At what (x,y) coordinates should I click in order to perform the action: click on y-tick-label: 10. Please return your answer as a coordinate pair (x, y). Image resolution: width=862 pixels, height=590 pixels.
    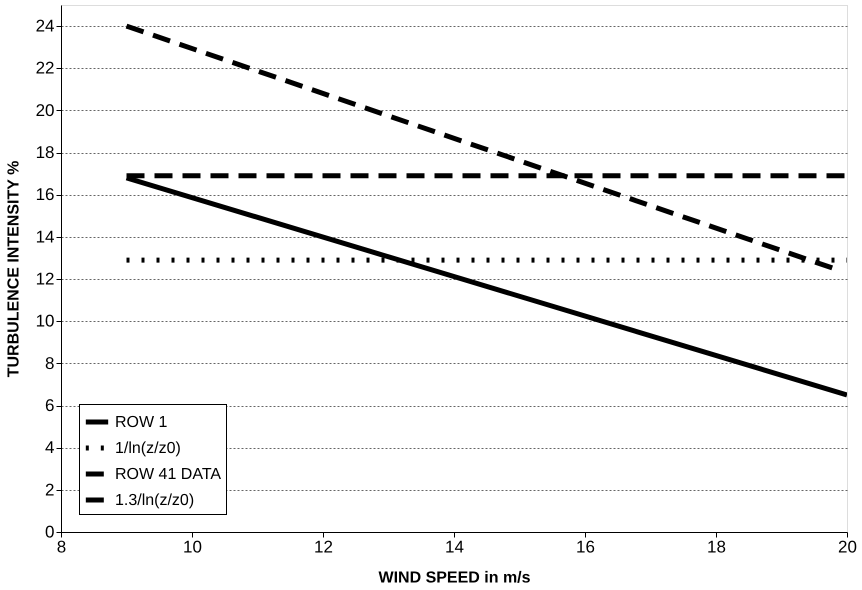
    Looking at the image, I should click on (45, 321).